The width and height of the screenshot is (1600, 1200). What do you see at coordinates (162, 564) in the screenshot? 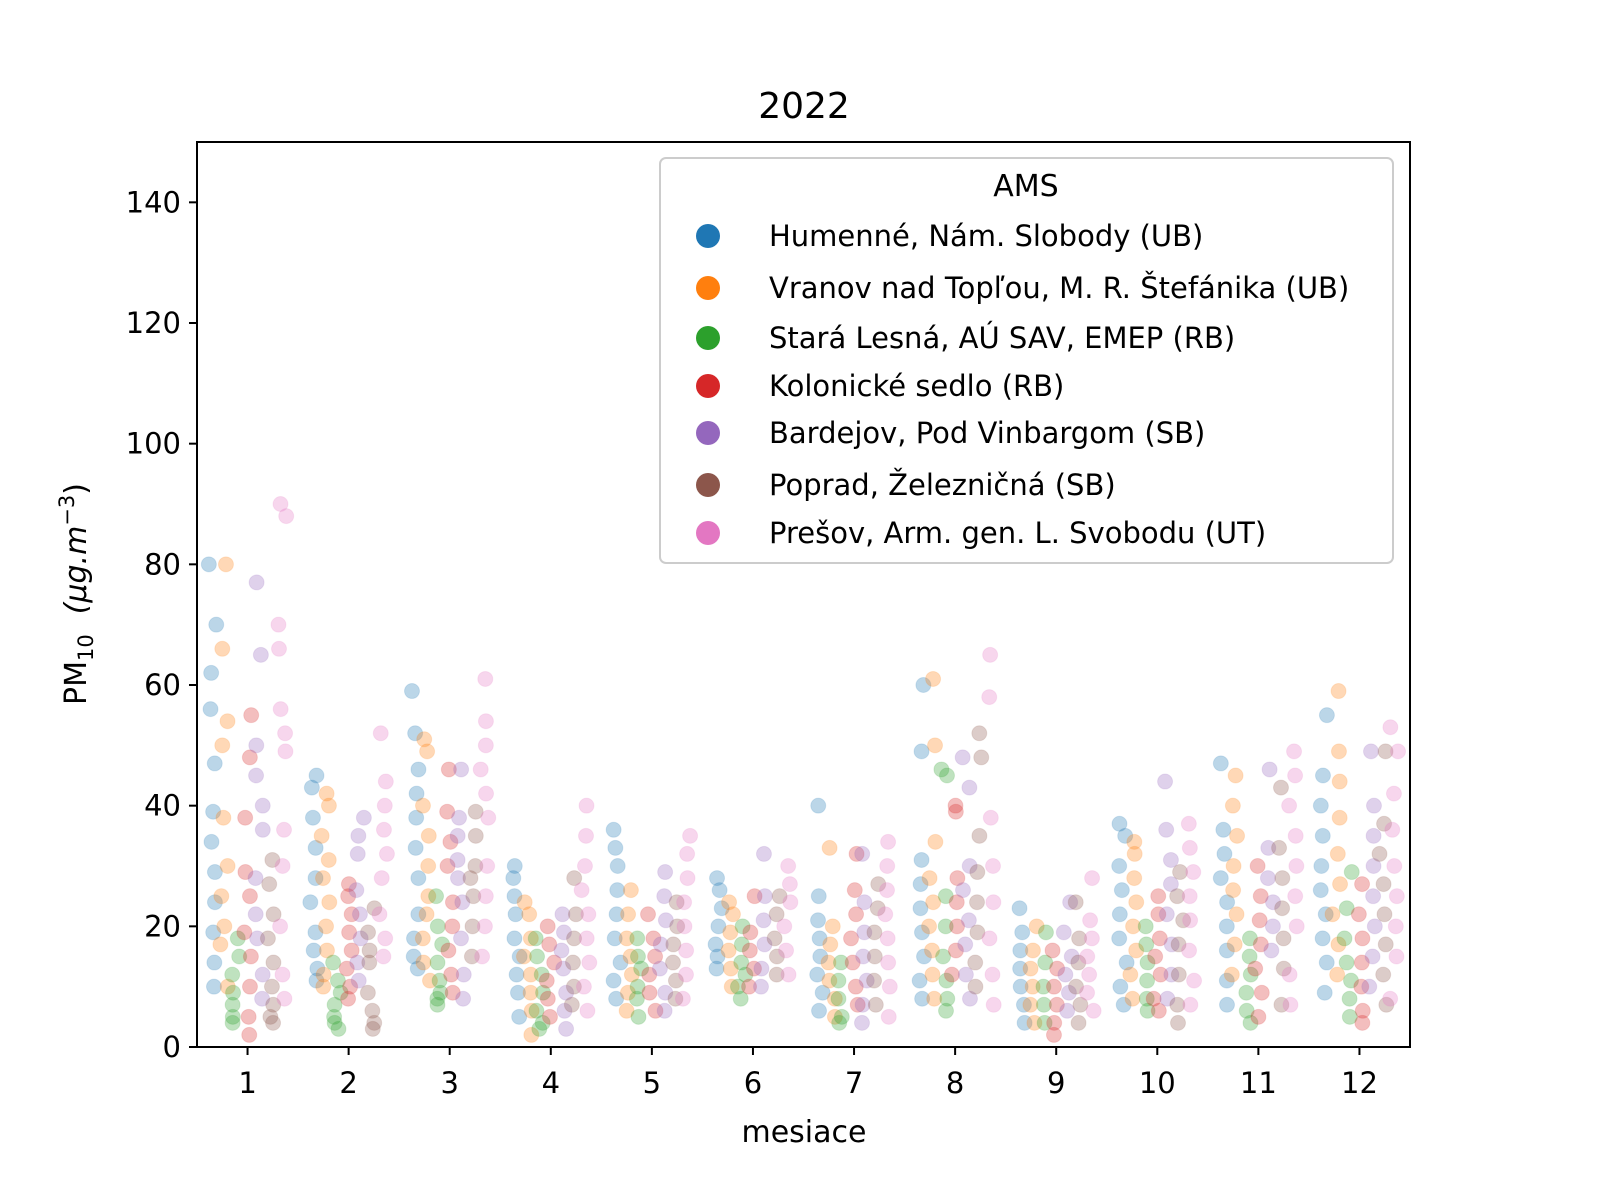
I see `y-tick-label: 80` at bounding box center [162, 564].